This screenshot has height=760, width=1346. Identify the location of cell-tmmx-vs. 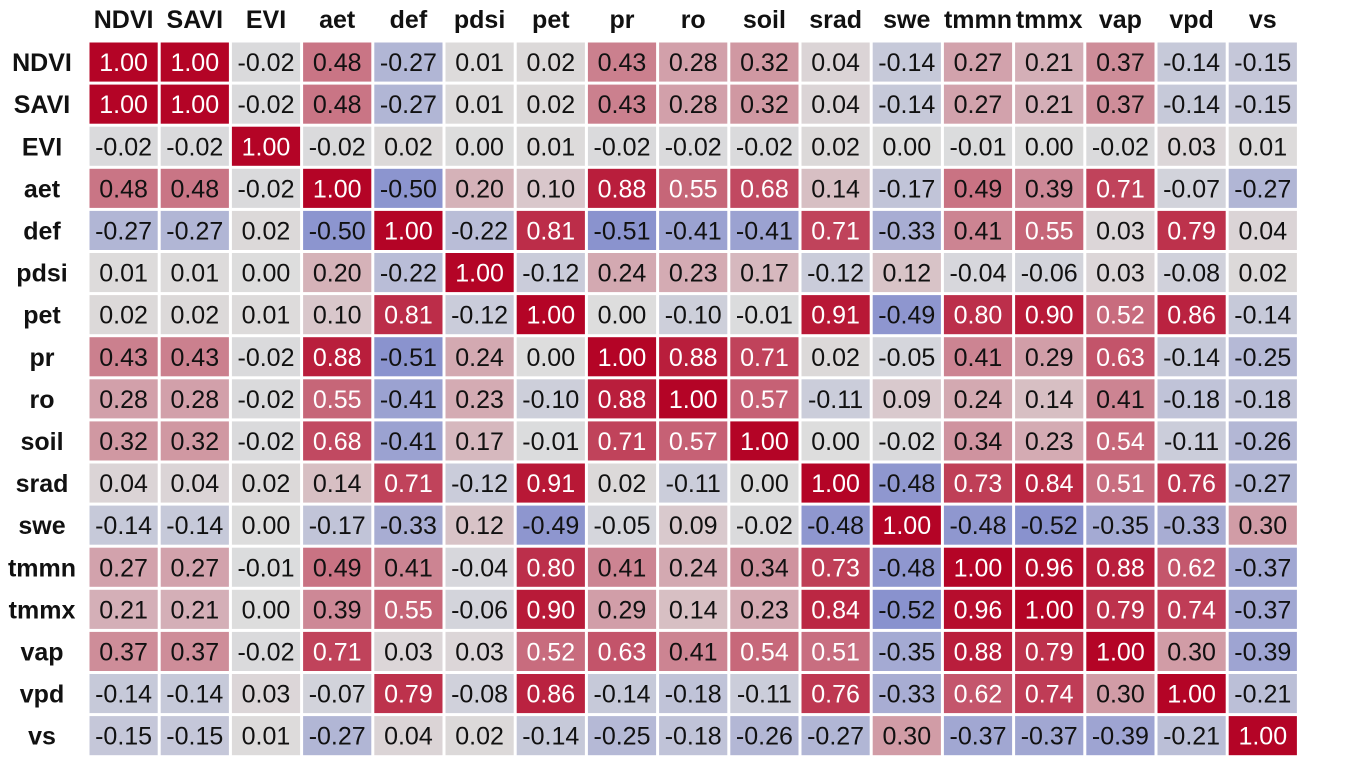
(1262, 609).